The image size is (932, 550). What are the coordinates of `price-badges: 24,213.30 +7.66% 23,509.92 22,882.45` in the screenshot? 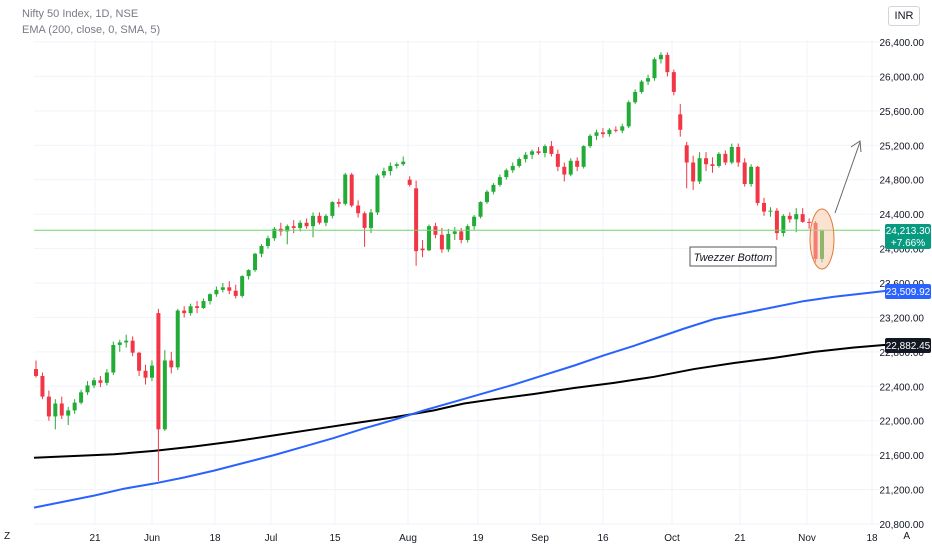 It's located at (908, 288).